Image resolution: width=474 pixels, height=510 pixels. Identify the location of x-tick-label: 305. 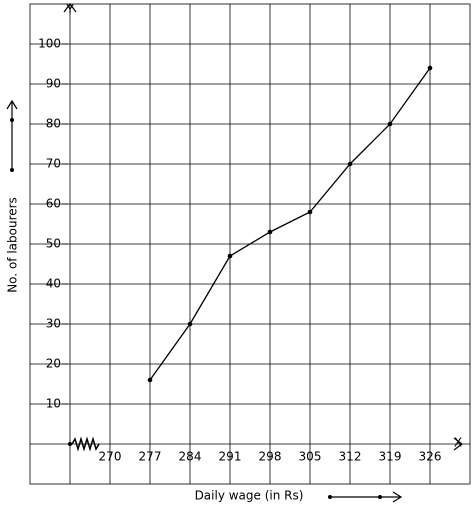
(310, 457).